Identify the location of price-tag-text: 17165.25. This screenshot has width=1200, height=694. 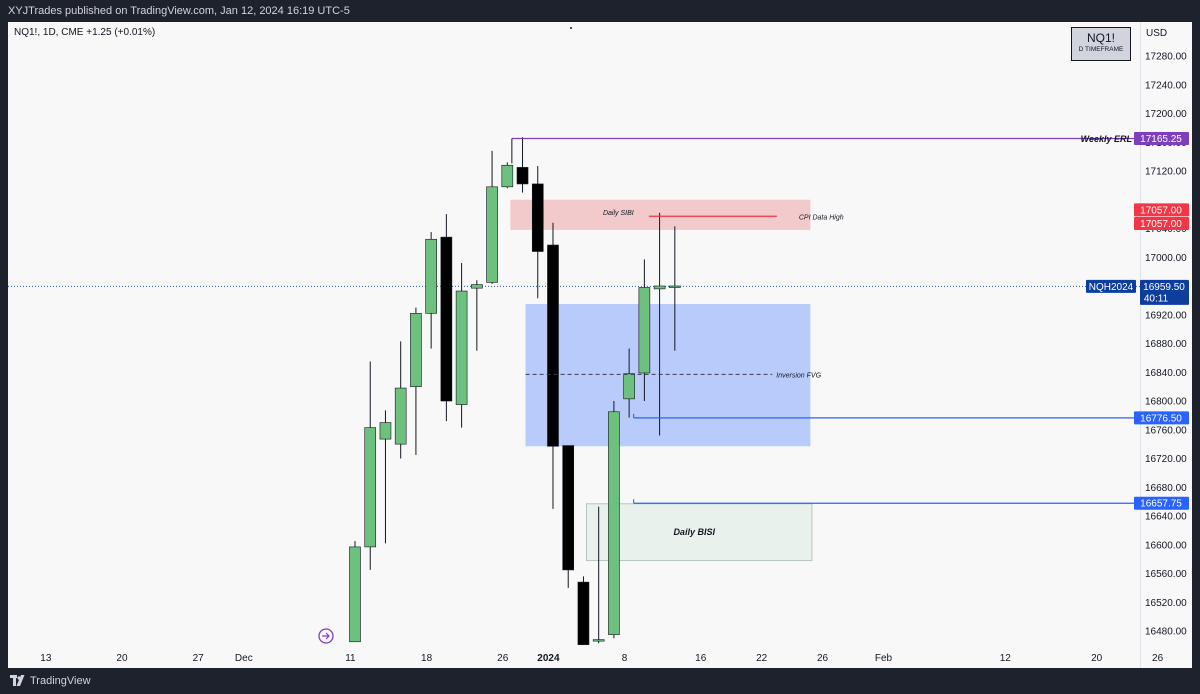
(1161, 139).